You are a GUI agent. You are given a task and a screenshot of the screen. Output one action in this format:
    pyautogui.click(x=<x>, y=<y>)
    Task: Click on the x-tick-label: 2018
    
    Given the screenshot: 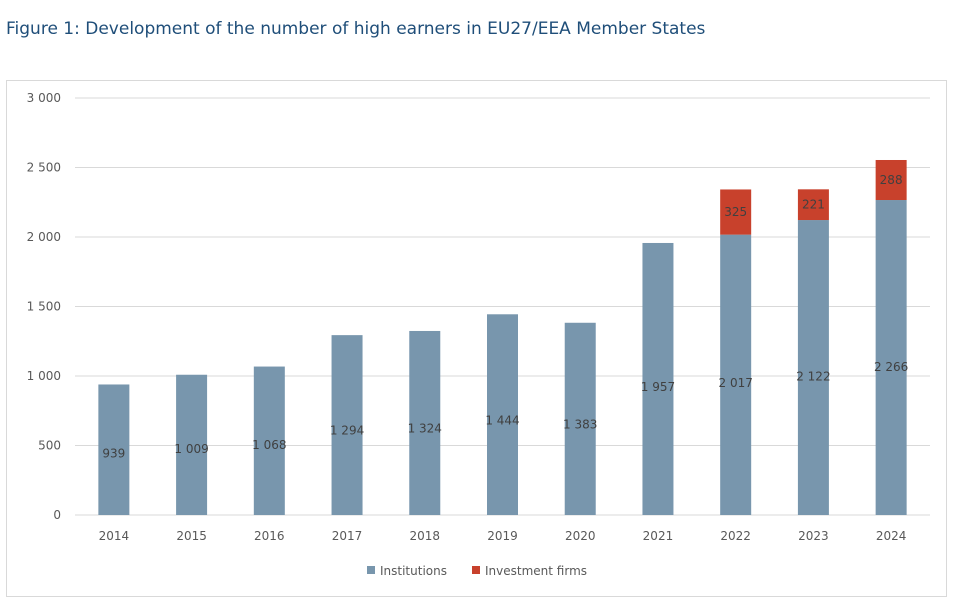 What is the action you would take?
    pyautogui.click(x=424, y=536)
    